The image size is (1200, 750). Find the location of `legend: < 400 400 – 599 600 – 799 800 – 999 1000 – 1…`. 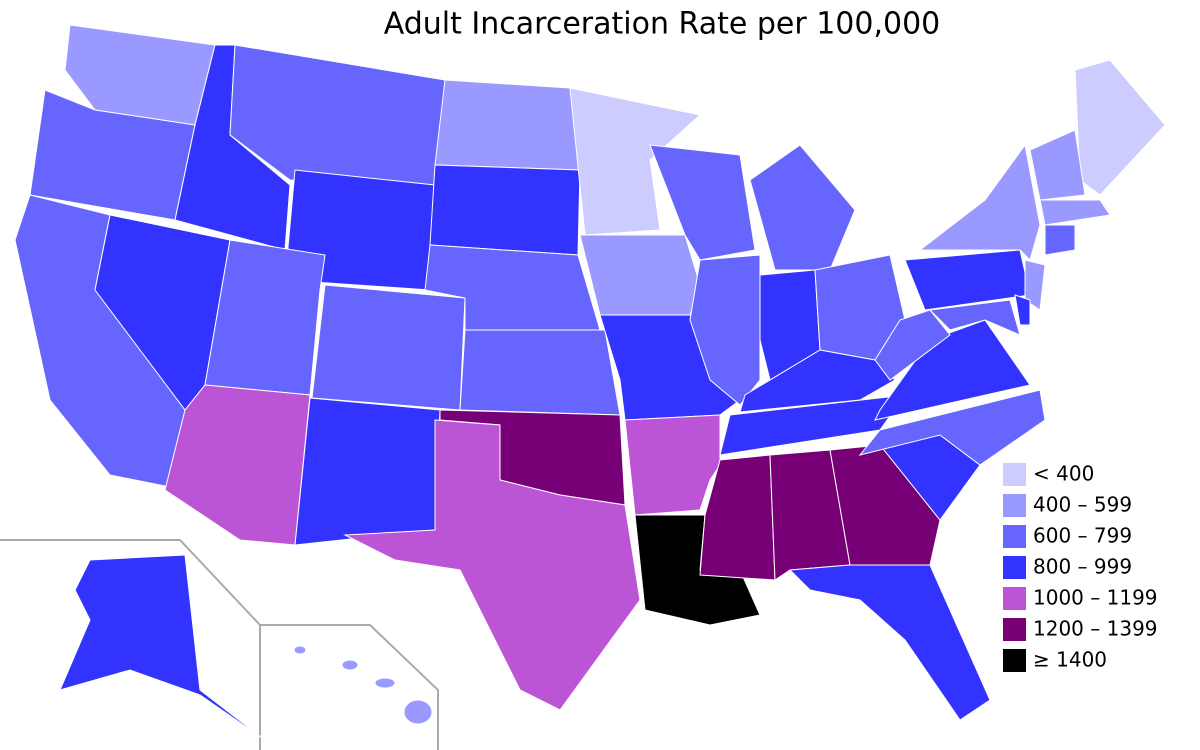

legend: < 400 400 – 599 600 – 799 800 – 999 1000 – 1… is located at coordinates (1080, 567).